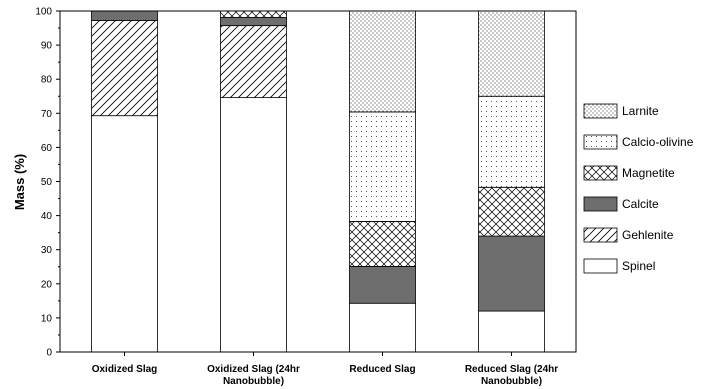 The width and height of the screenshot is (720, 389). What do you see at coordinates (43, 12) in the screenshot?
I see `y-tick-label: 100` at bounding box center [43, 12].